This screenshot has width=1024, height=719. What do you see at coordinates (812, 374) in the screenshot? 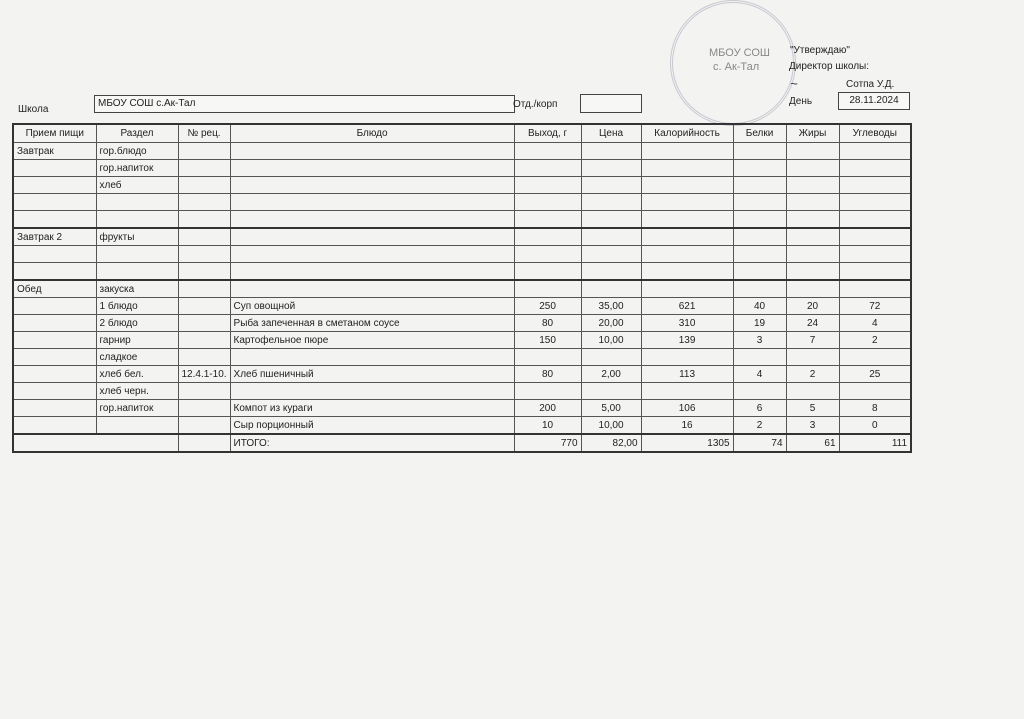
I see `table-cell: 2` at bounding box center [812, 374].